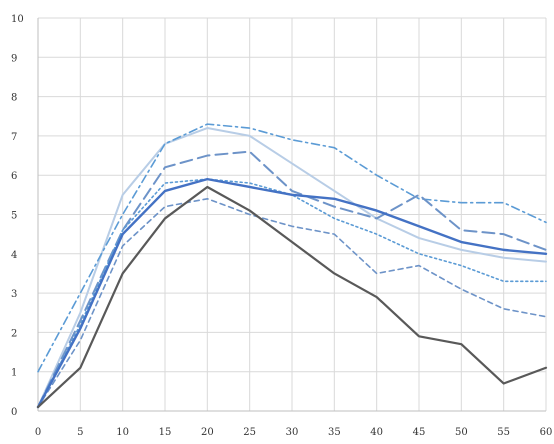 The image size is (554, 444). I want to click on x-tick-label: 5, so click(80, 432).